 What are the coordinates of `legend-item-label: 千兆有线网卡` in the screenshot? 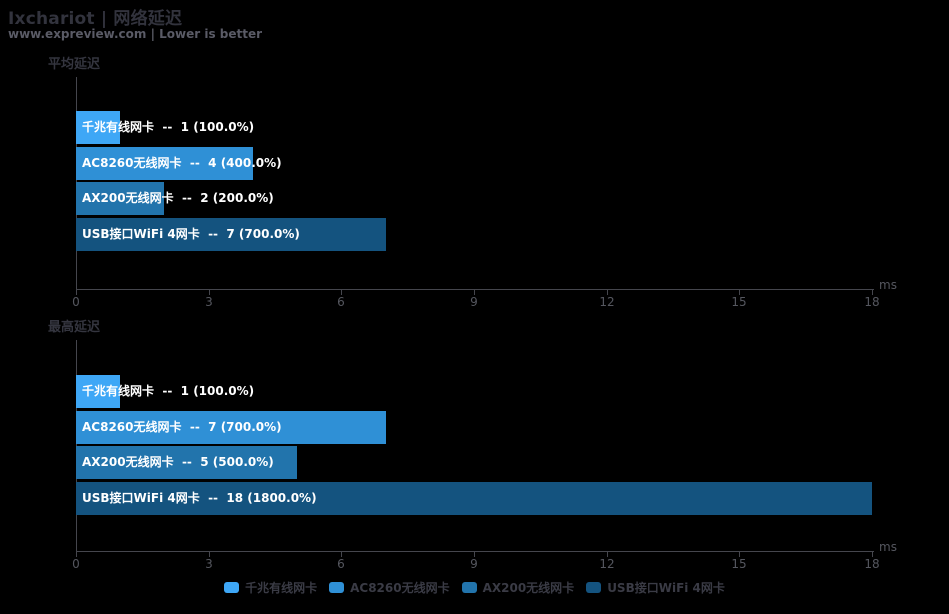 It's located at (281, 588).